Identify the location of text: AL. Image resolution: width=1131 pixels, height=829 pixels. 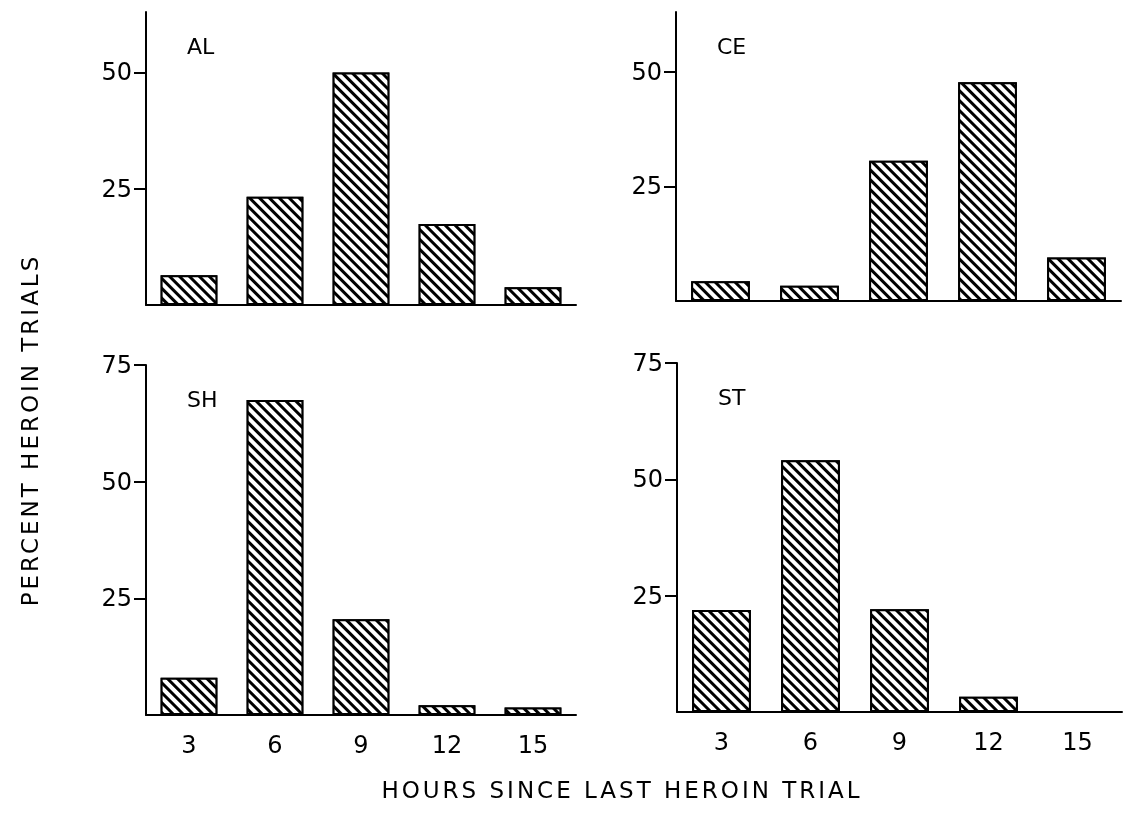
(201, 46).